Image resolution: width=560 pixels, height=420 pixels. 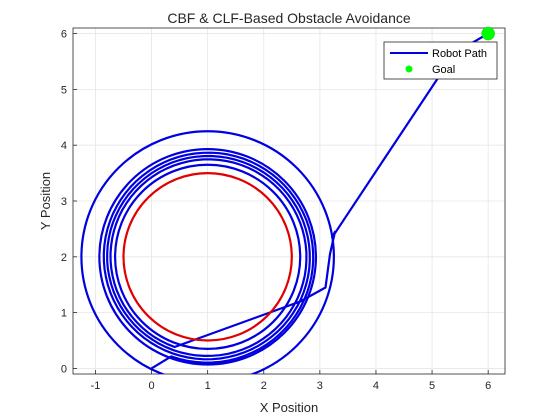 I want to click on y-tick-label: 6, so click(x=64, y=35).